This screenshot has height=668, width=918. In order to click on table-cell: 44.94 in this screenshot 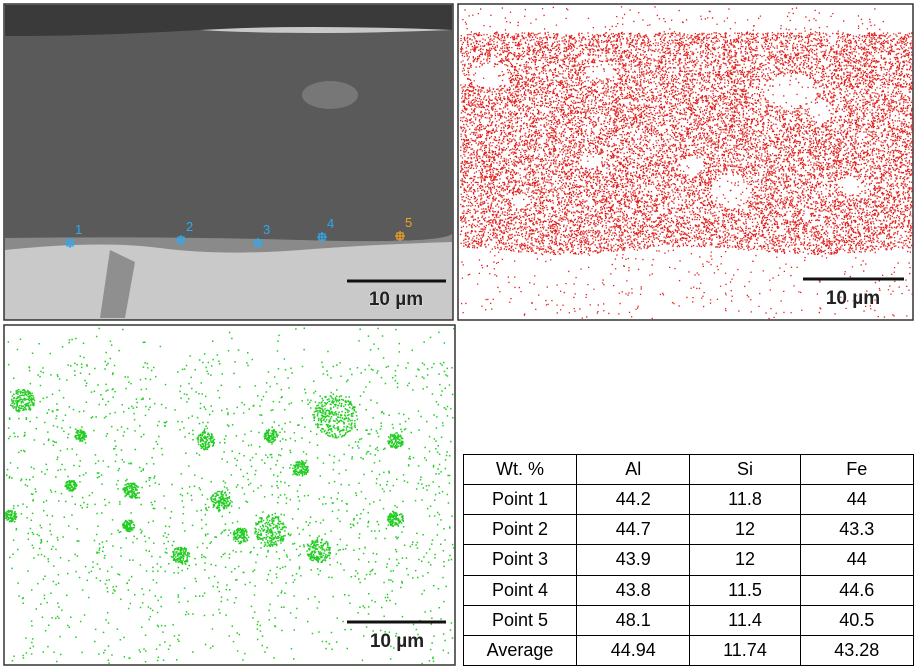, I will do `click(633, 650)`.